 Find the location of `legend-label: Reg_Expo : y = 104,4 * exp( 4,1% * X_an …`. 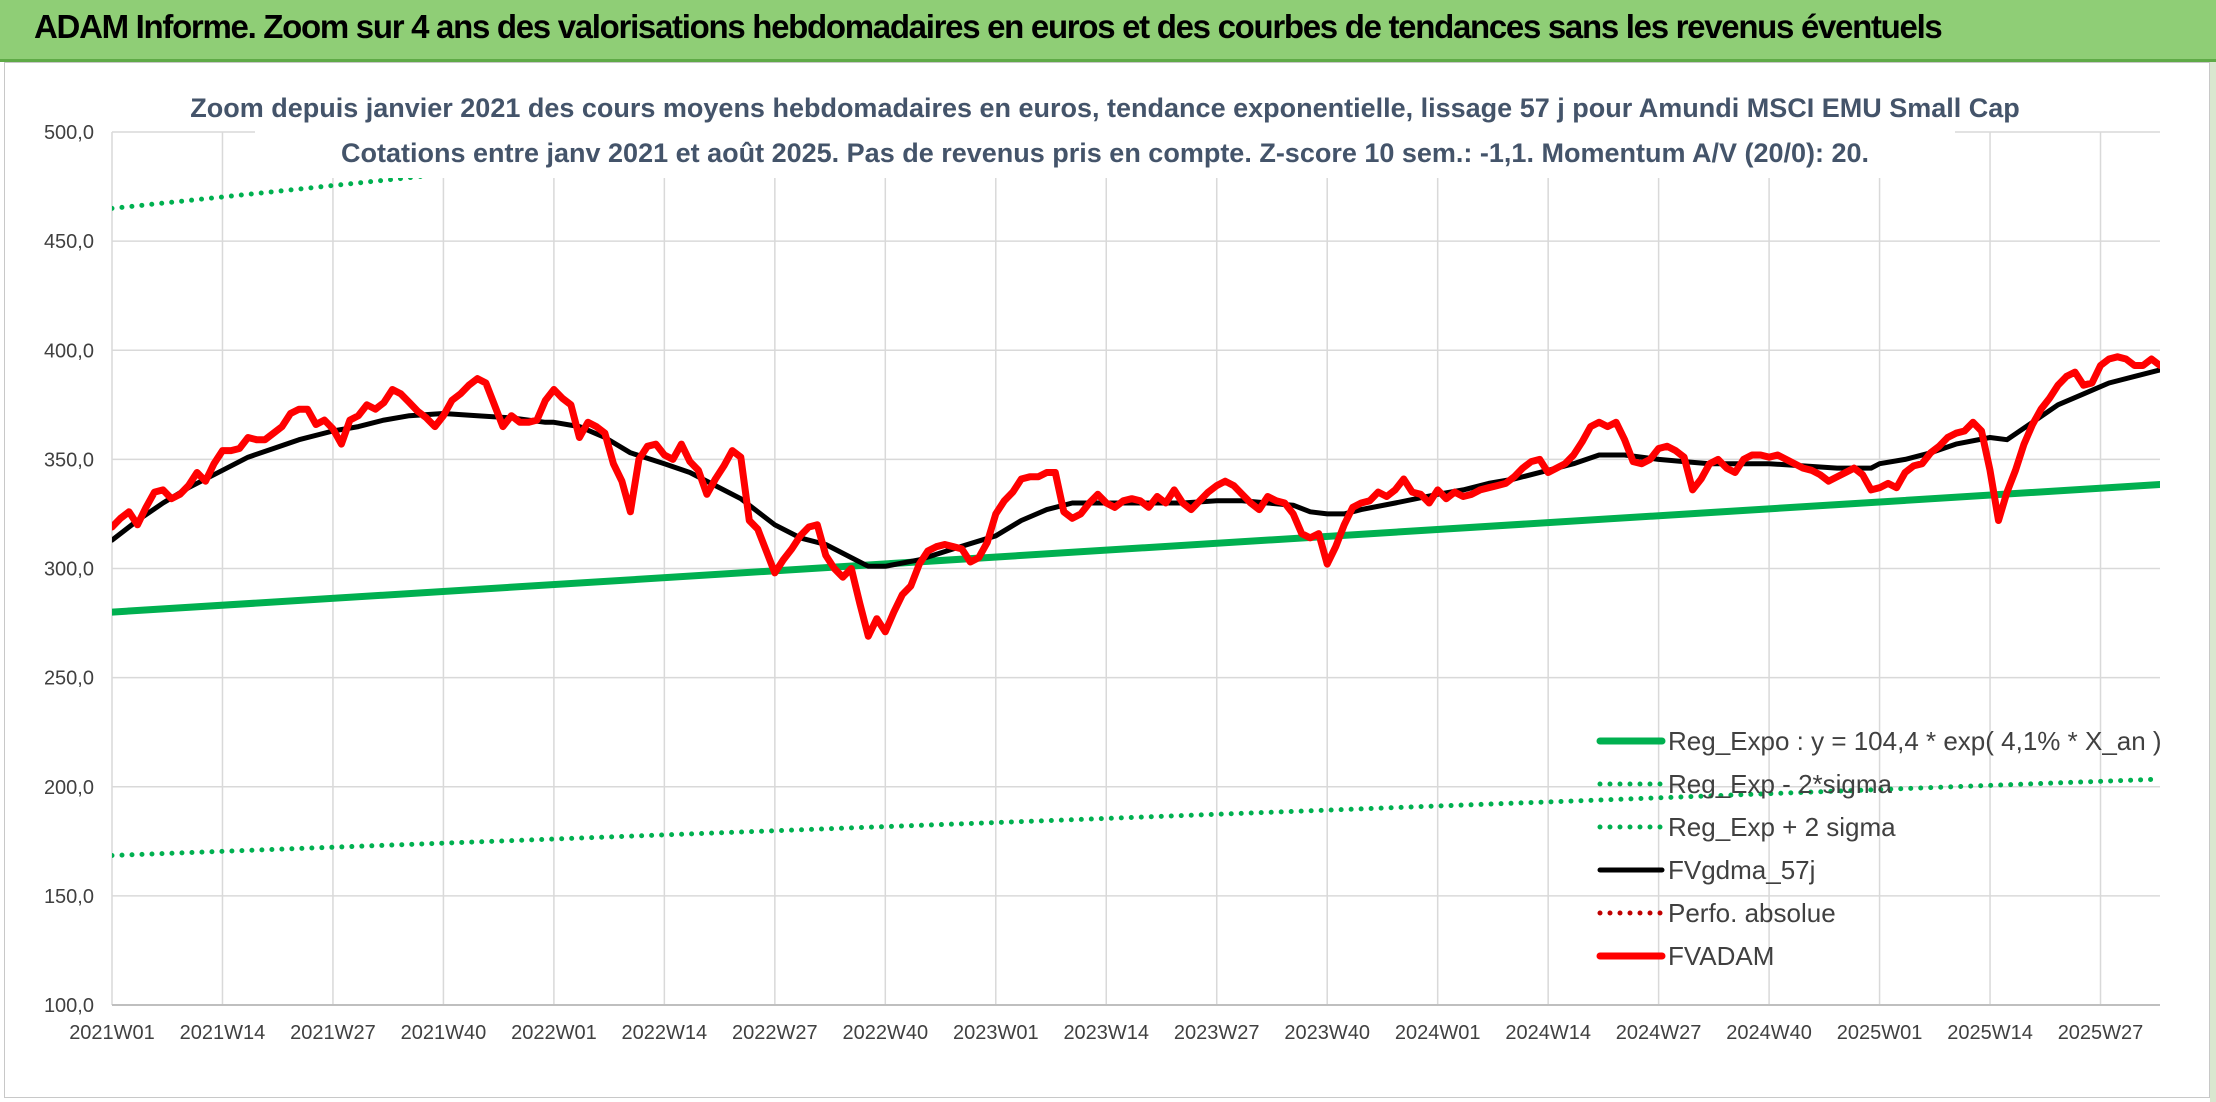

legend-label: Reg_Expo : y = 104,4 * exp( 4,1% * X_an … is located at coordinates (1915, 741).